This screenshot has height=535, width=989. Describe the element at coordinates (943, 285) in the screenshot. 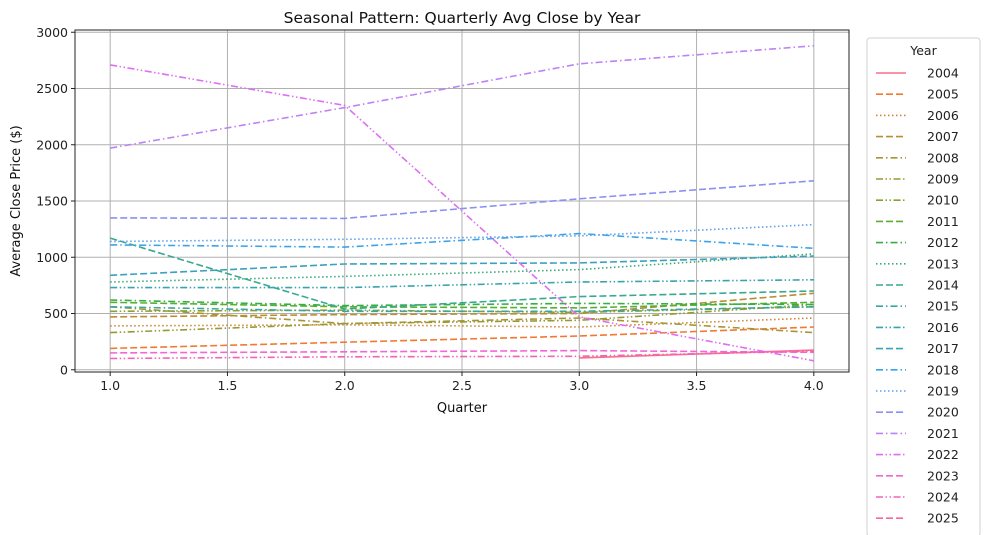

I see `legend-label-2014: 2014` at that location.